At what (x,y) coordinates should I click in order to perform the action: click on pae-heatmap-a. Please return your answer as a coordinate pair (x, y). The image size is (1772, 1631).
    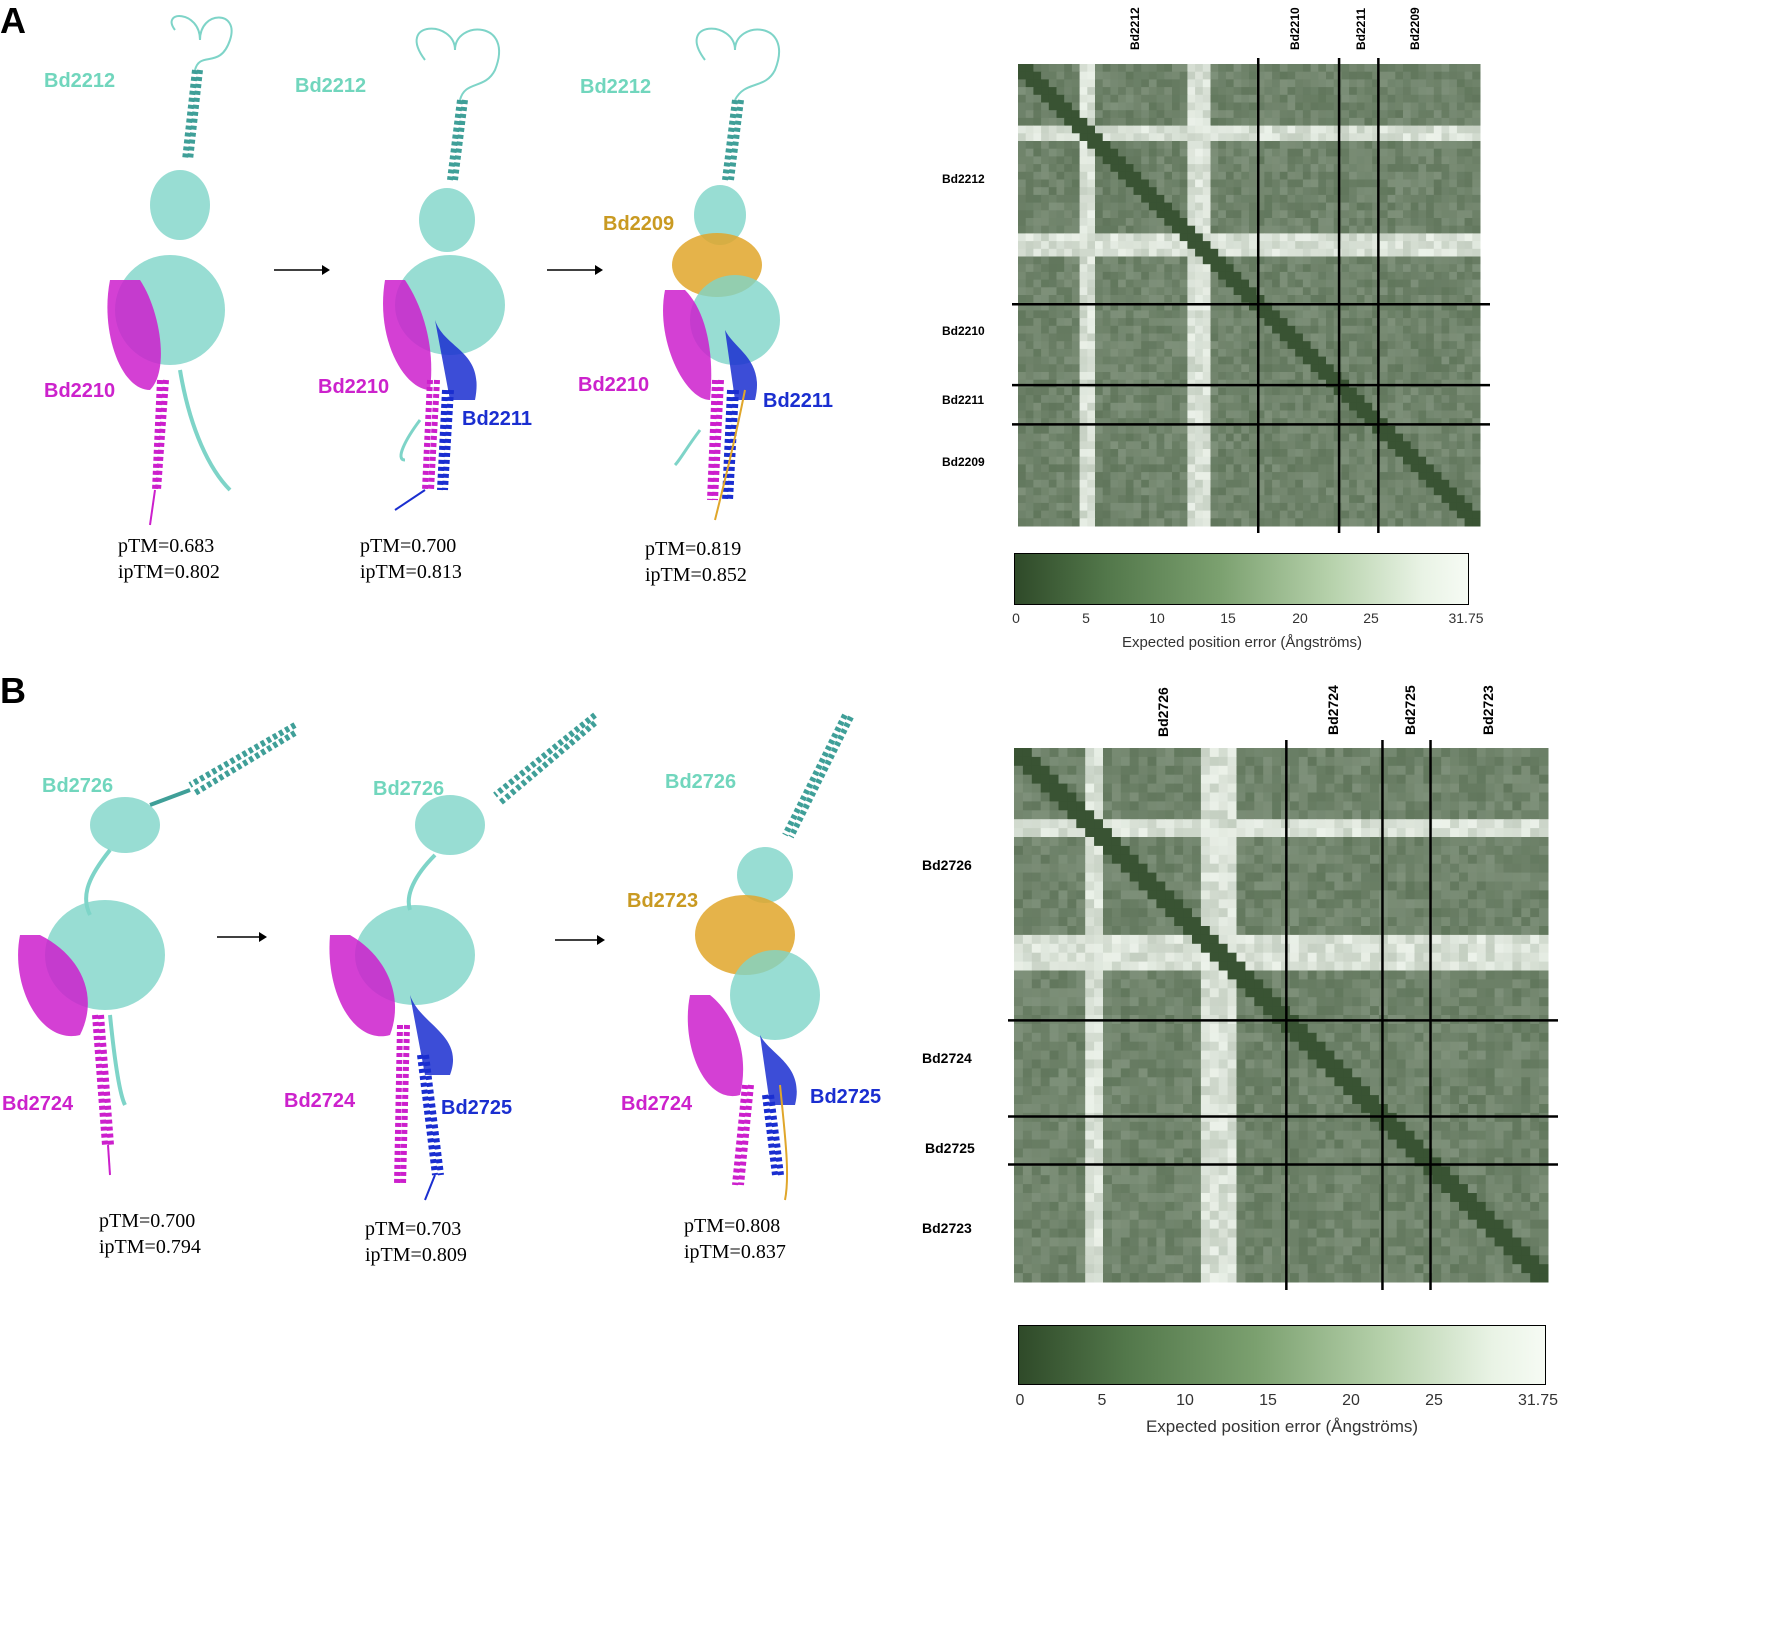
    Looking at the image, I should click on (1251, 295).